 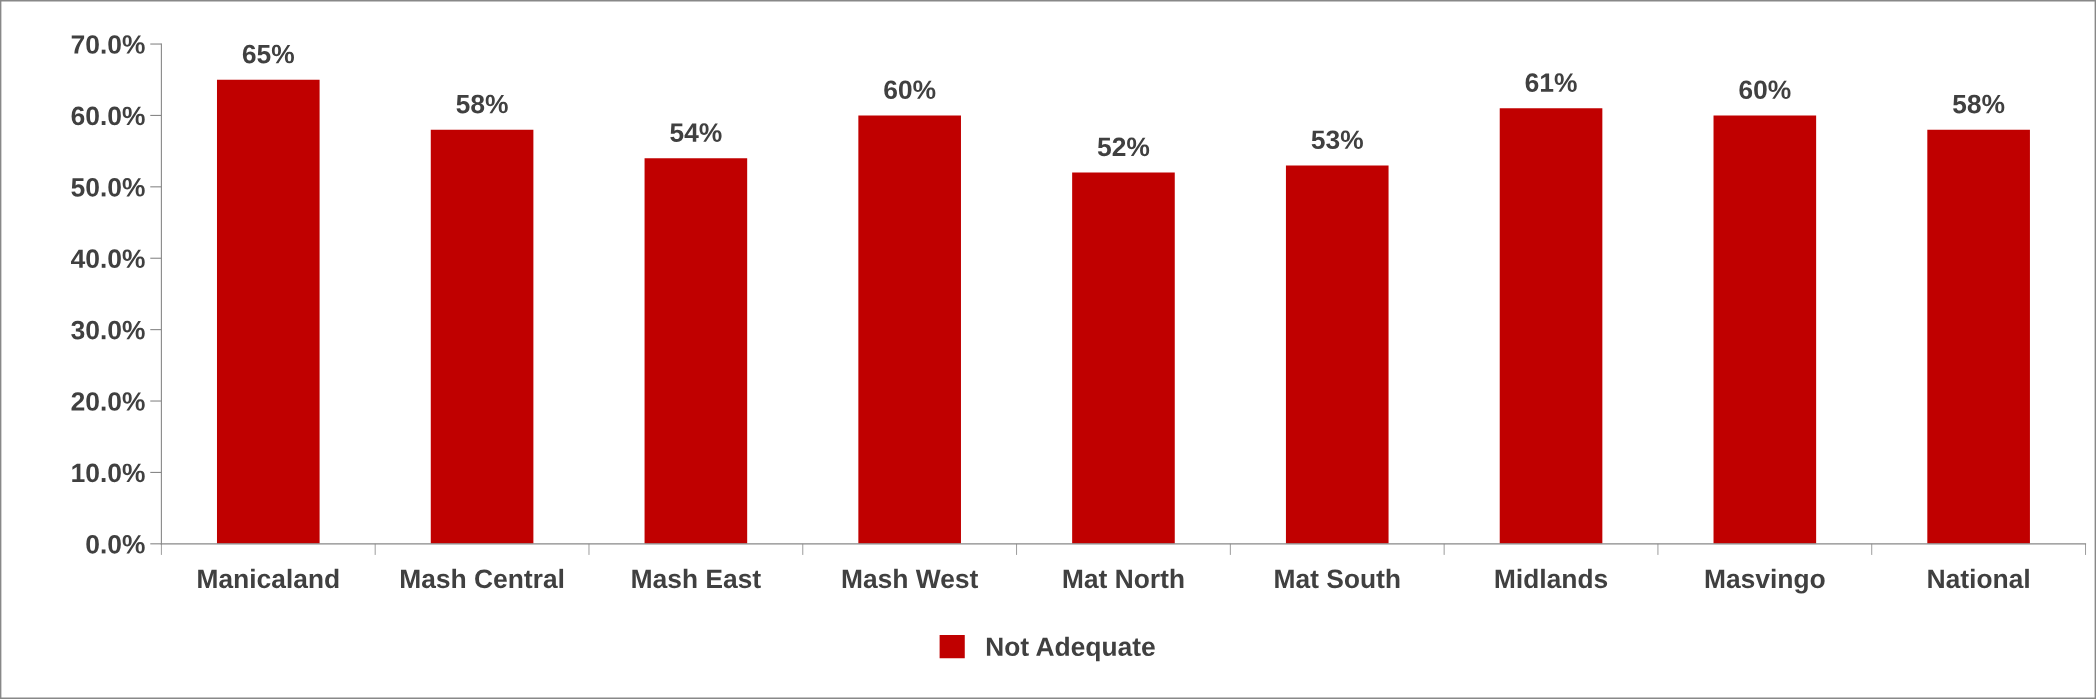 I want to click on y-tick-label: 20.0%, so click(x=108, y=401).